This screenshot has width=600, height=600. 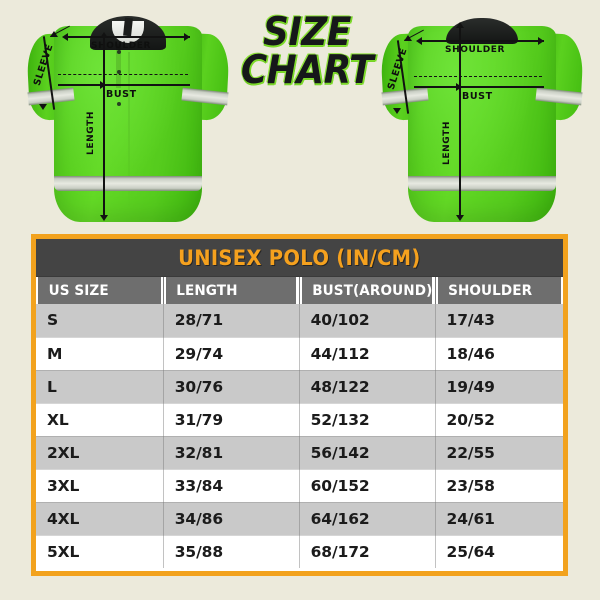 What do you see at coordinates (367, 551) in the screenshot?
I see `cell-bust: 68/172` at bounding box center [367, 551].